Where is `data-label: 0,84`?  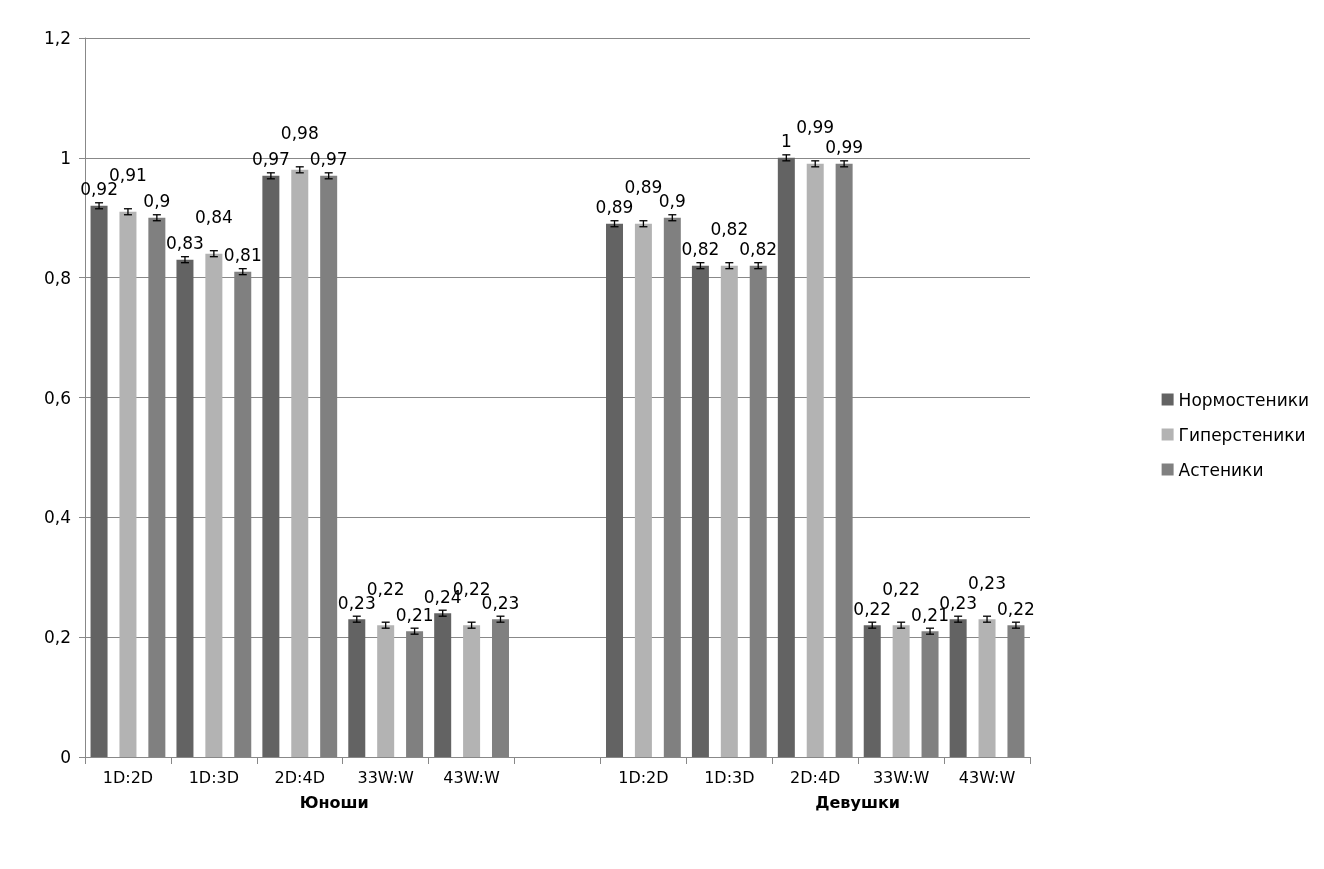
data-label: 0,84 is located at coordinates (213, 217).